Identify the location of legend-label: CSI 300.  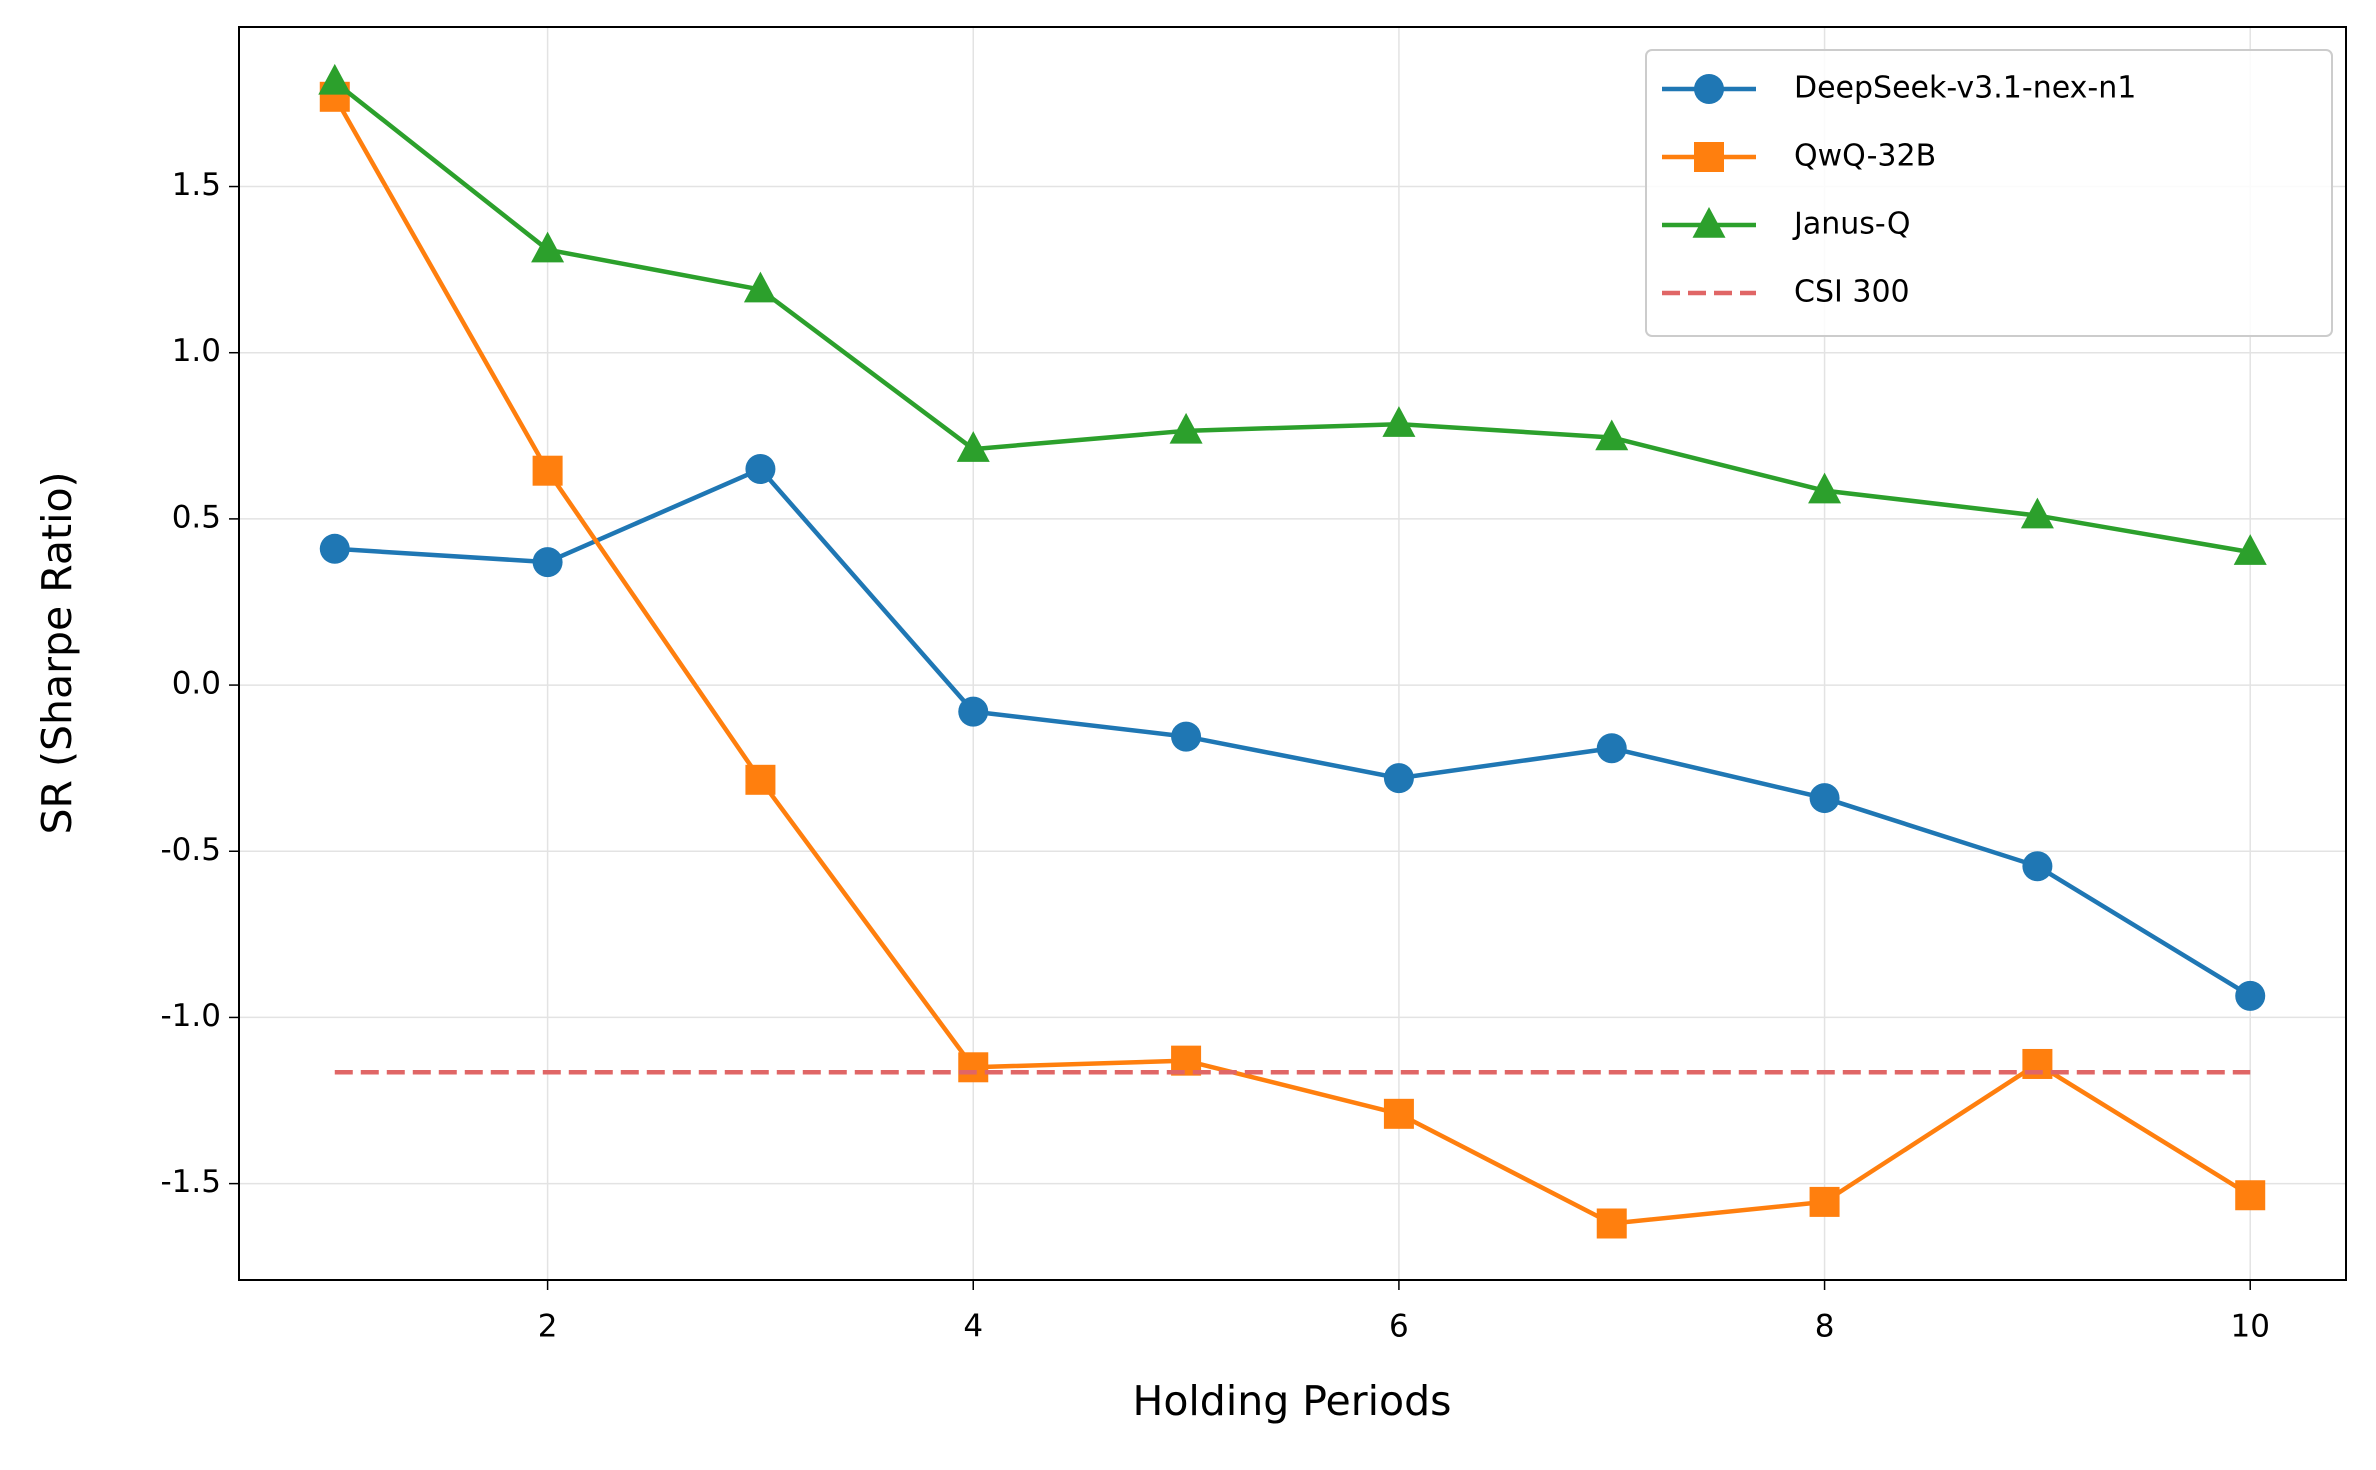
(1852, 292).